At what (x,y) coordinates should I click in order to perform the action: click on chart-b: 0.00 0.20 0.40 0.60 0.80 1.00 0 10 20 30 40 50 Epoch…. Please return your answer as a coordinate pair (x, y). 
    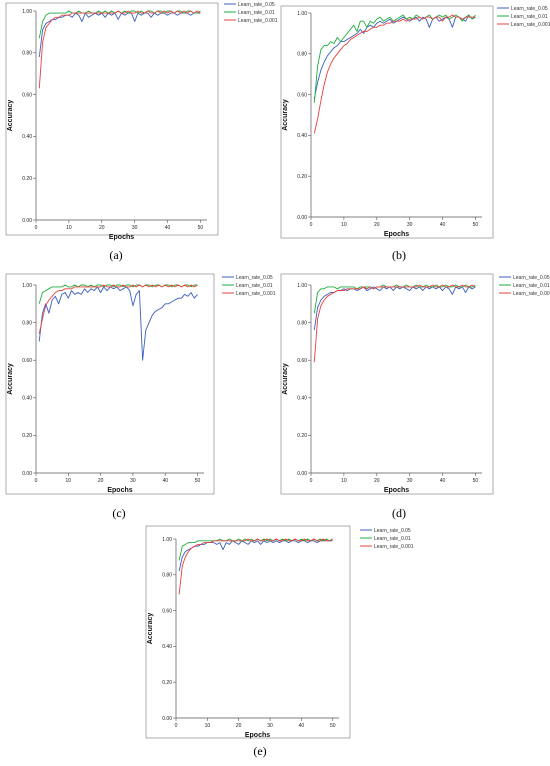
    Looking at the image, I should click on (415, 122).